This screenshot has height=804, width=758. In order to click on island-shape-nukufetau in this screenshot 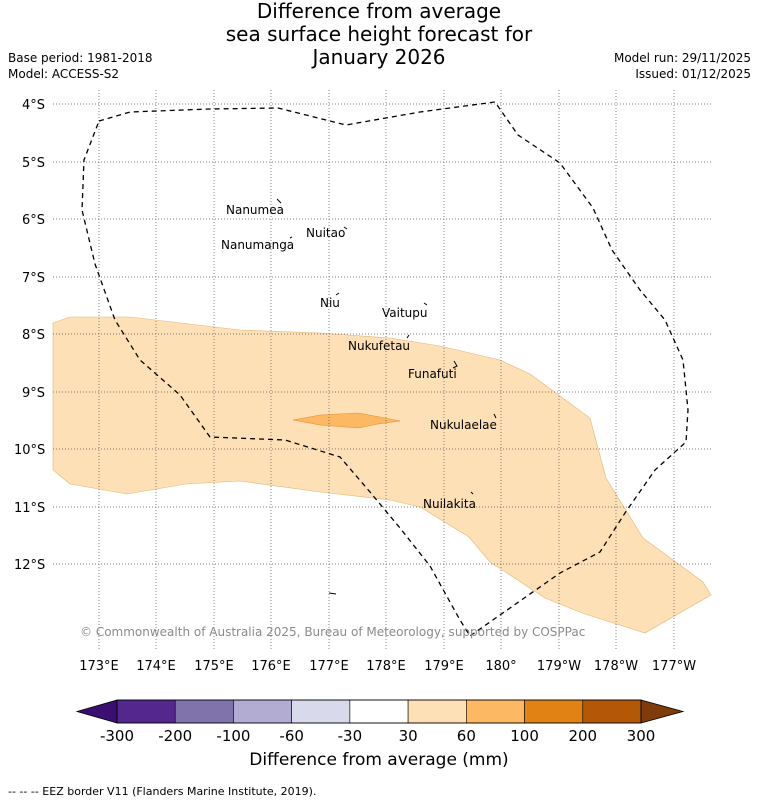, I will do `click(408, 336)`.